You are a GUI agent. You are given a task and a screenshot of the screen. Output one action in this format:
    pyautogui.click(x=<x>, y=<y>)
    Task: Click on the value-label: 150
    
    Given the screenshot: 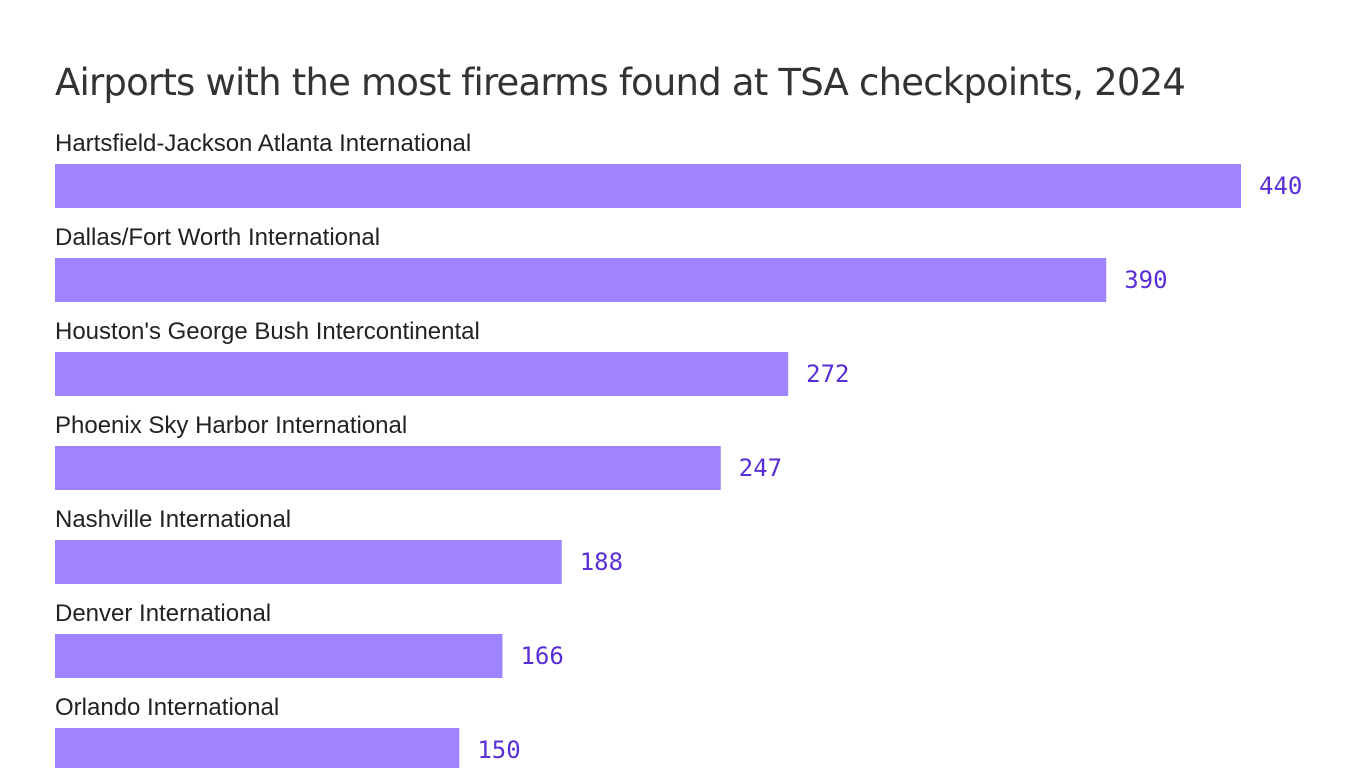 What is the action you would take?
    pyautogui.click(x=498, y=750)
    